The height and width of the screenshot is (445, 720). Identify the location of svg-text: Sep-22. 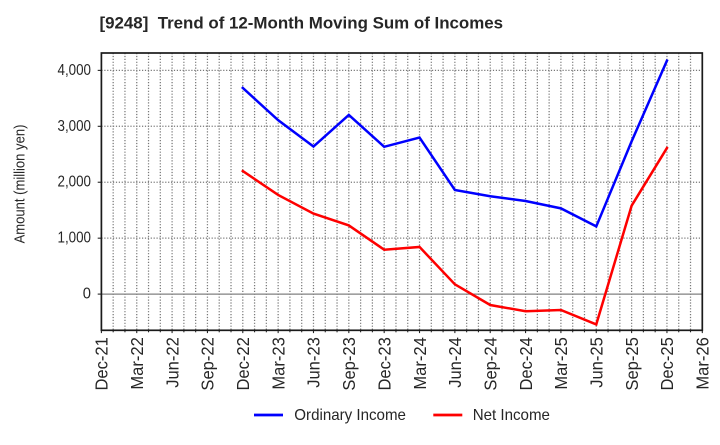
(207, 363).